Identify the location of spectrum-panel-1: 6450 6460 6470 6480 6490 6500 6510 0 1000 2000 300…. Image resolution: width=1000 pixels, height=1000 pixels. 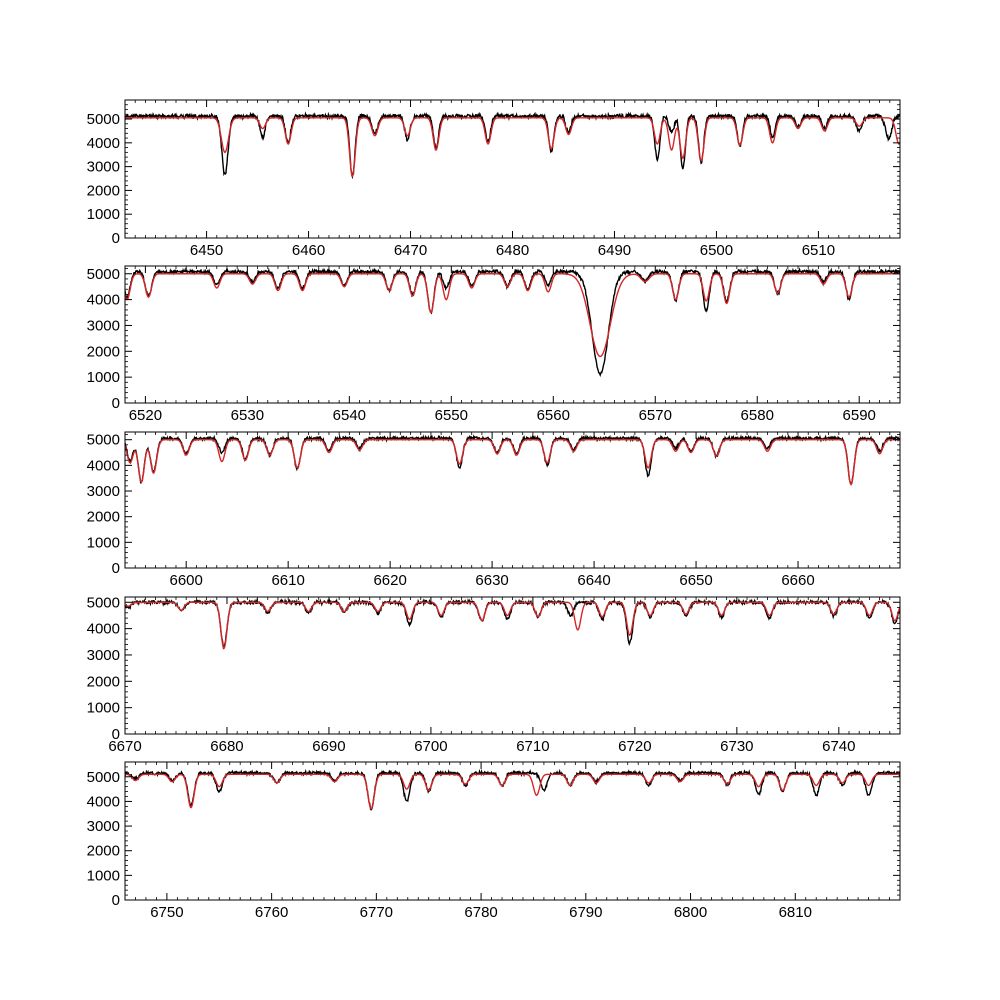
(494, 179).